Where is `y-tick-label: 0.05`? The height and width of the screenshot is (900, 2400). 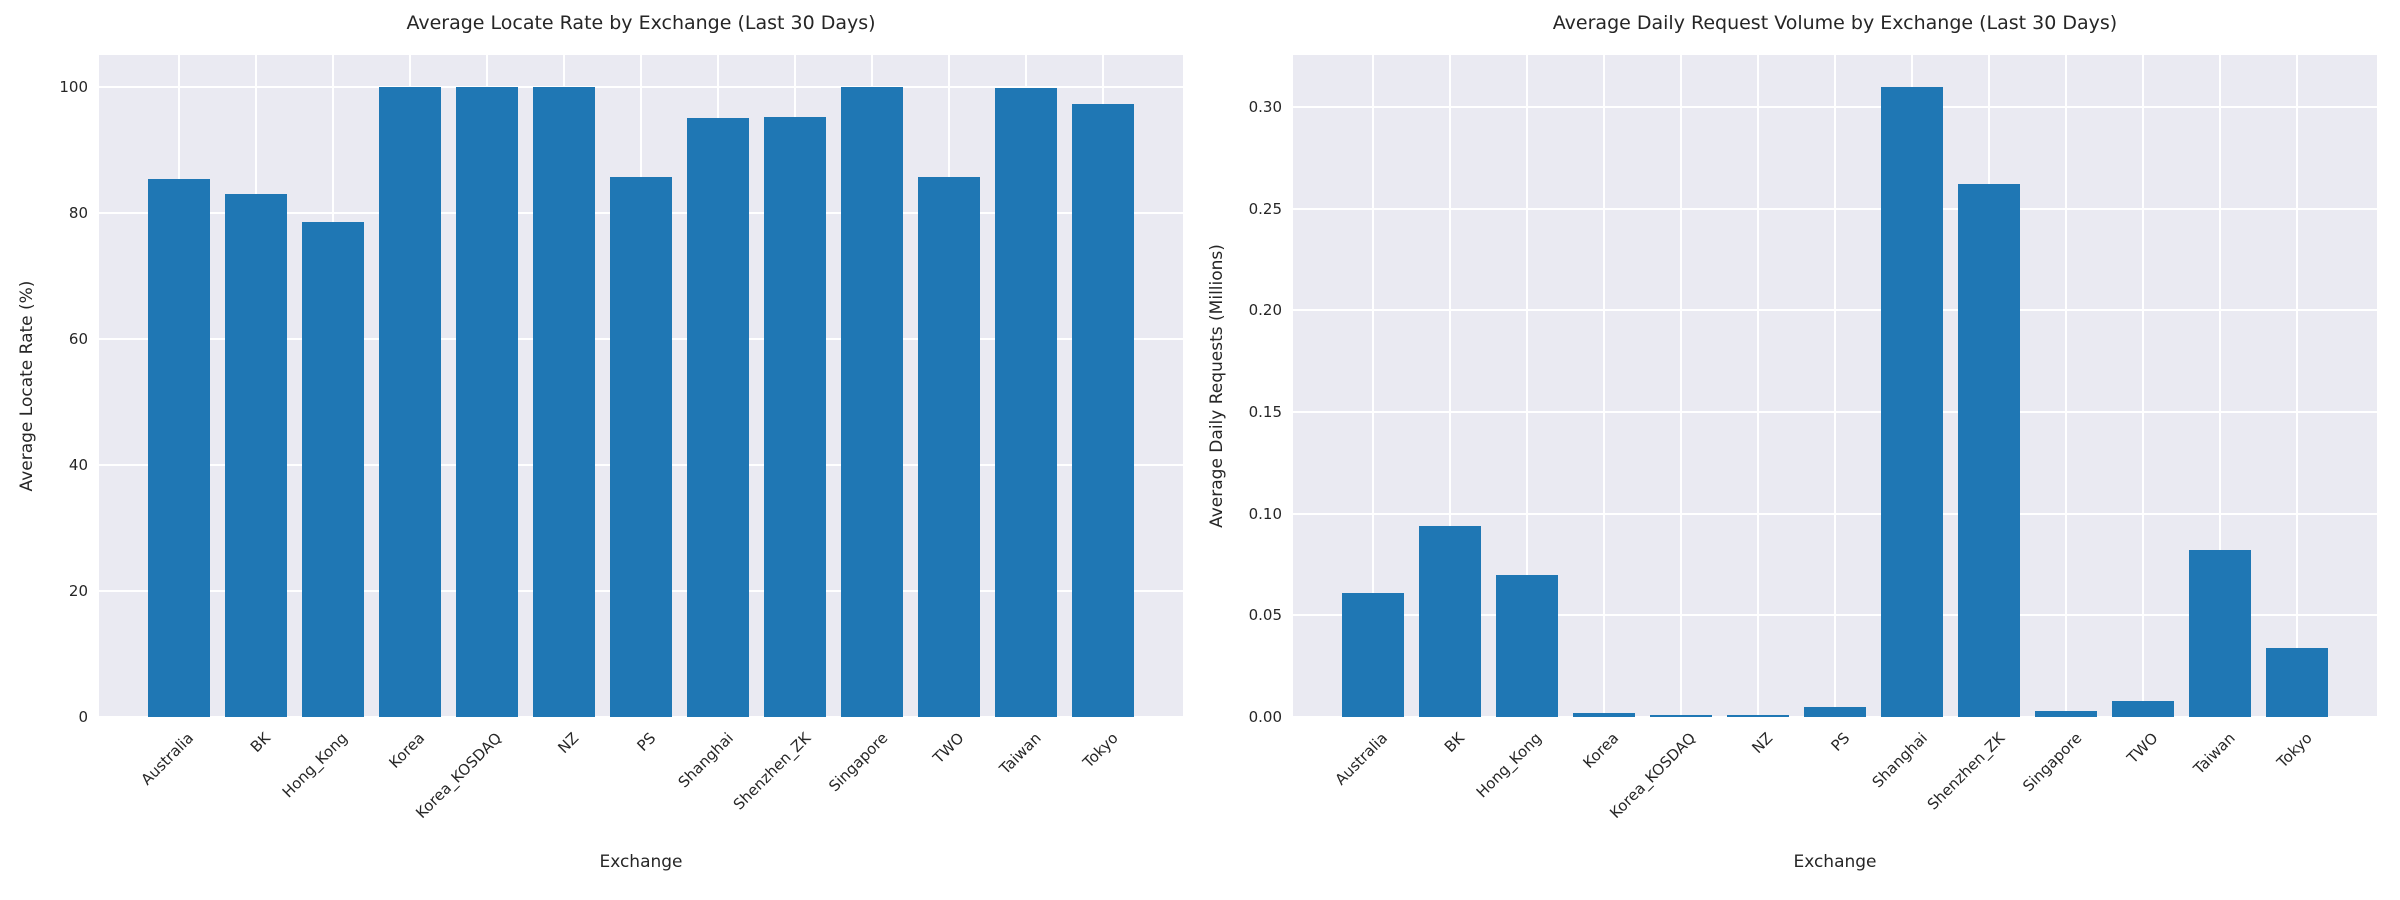
y-tick-label: 0.05 is located at coordinates (1265, 615).